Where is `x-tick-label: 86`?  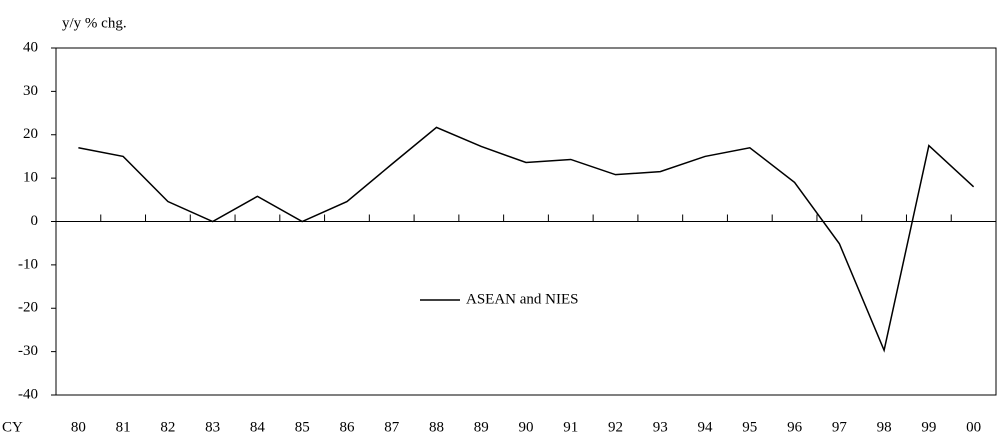 x-tick-label: 86 is located at coordinates (347, 427).